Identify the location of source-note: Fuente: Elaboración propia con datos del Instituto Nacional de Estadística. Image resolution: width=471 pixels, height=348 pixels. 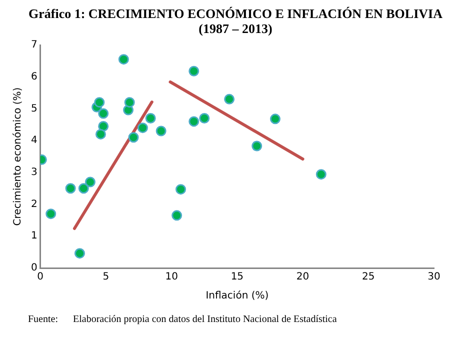
(183, 319).